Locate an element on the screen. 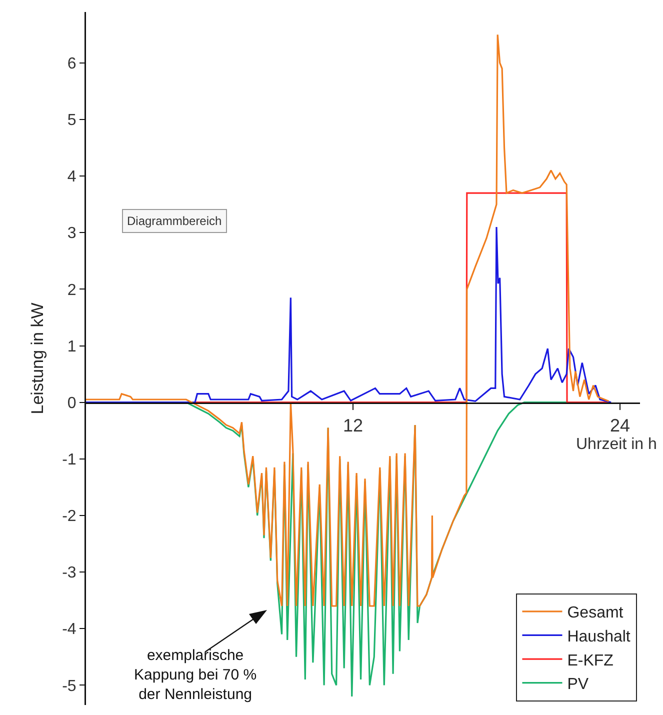 The height and width of the screenshot is (715, 663). x-tick-label: 24 is located at coordinates (620, 425).